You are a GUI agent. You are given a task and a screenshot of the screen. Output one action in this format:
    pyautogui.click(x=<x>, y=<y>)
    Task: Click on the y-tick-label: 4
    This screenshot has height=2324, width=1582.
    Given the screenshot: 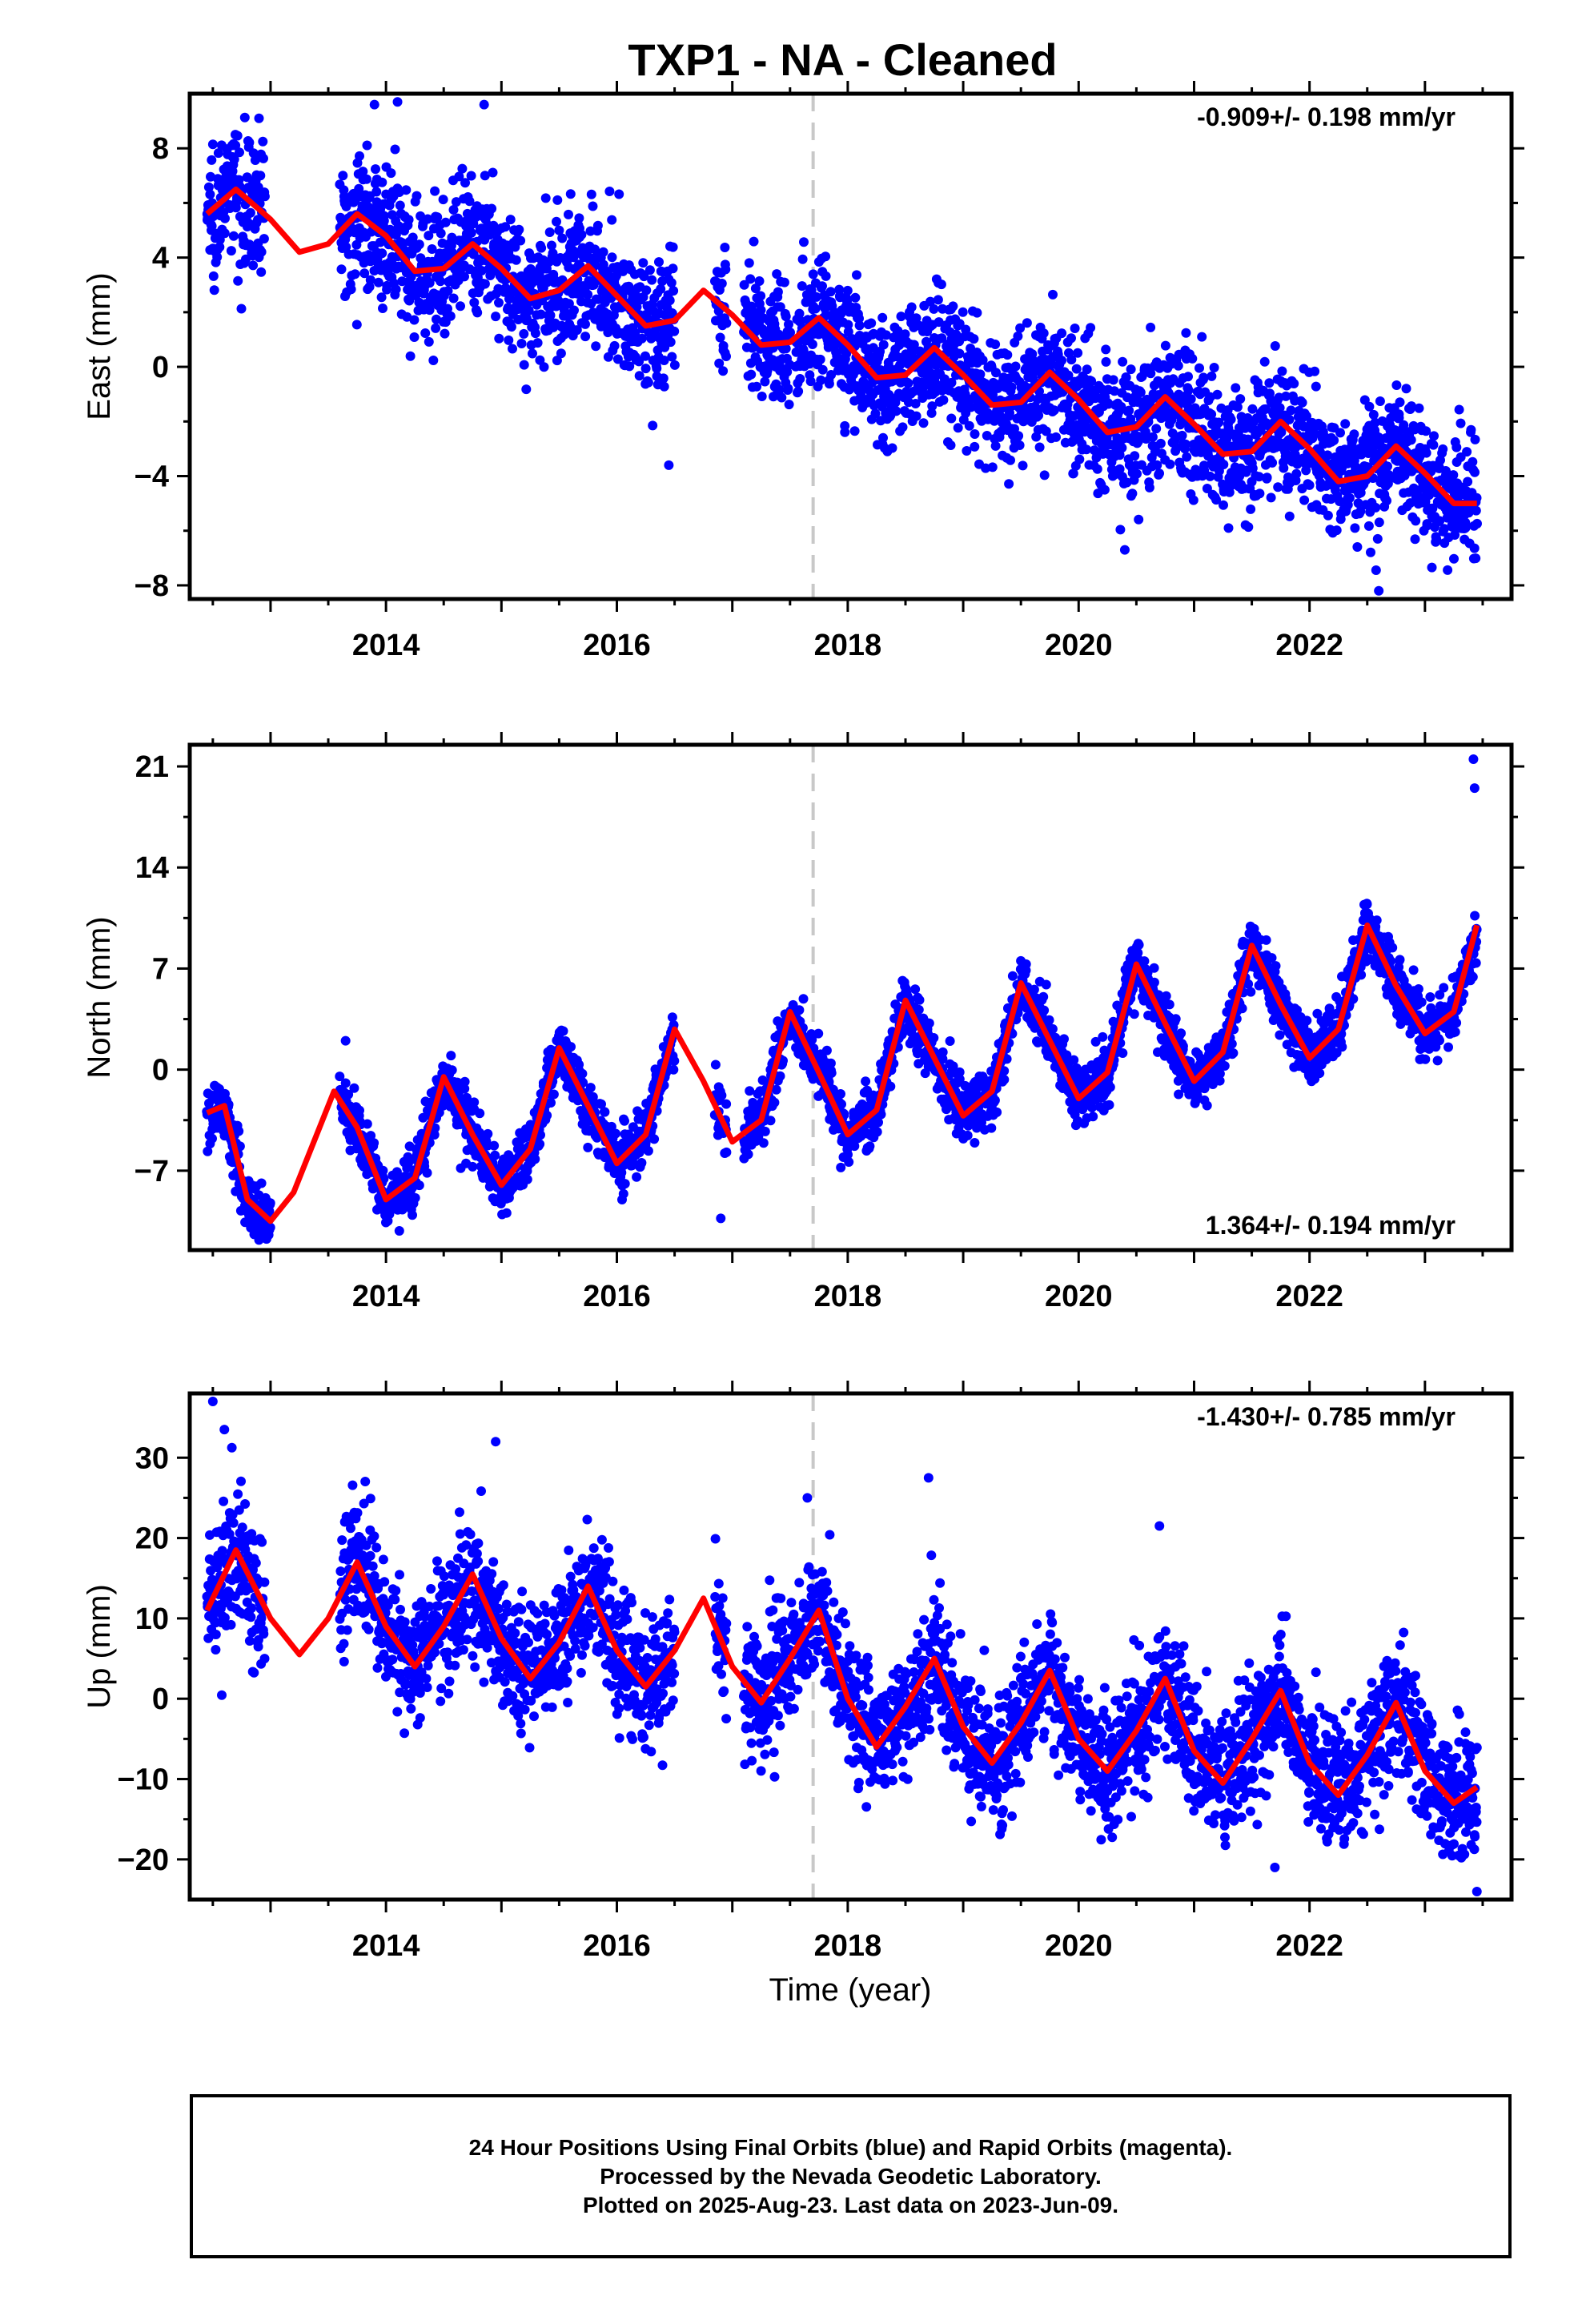 What is the action you would take?
    pyautogui.click(x=161, y=258)
    